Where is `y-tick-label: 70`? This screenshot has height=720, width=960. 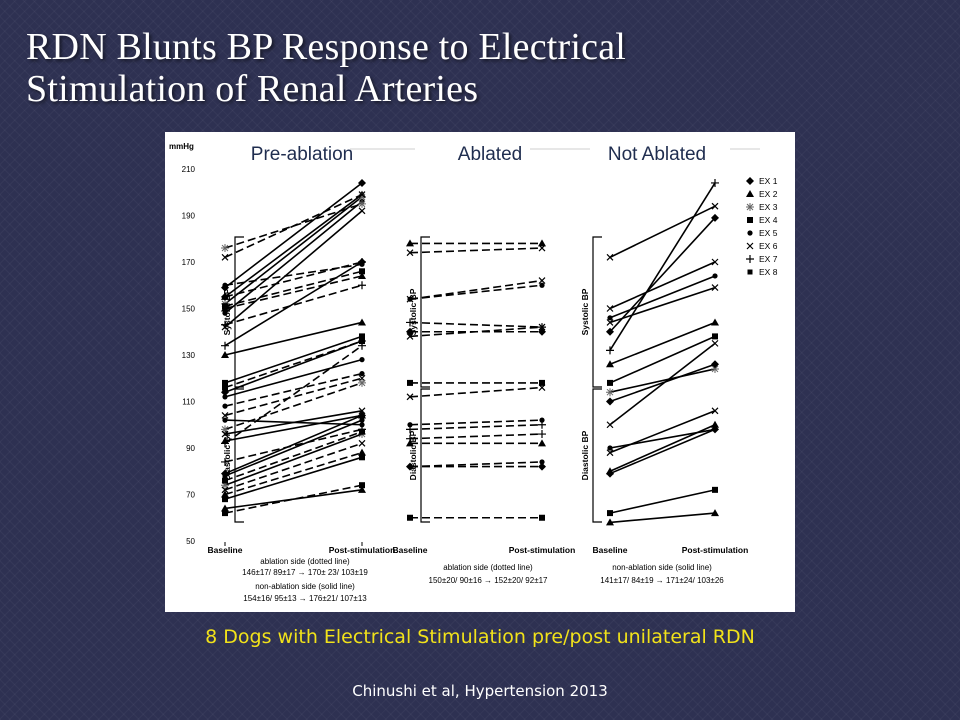 y-tick-label: 70 is located at coordinates (190, 495).